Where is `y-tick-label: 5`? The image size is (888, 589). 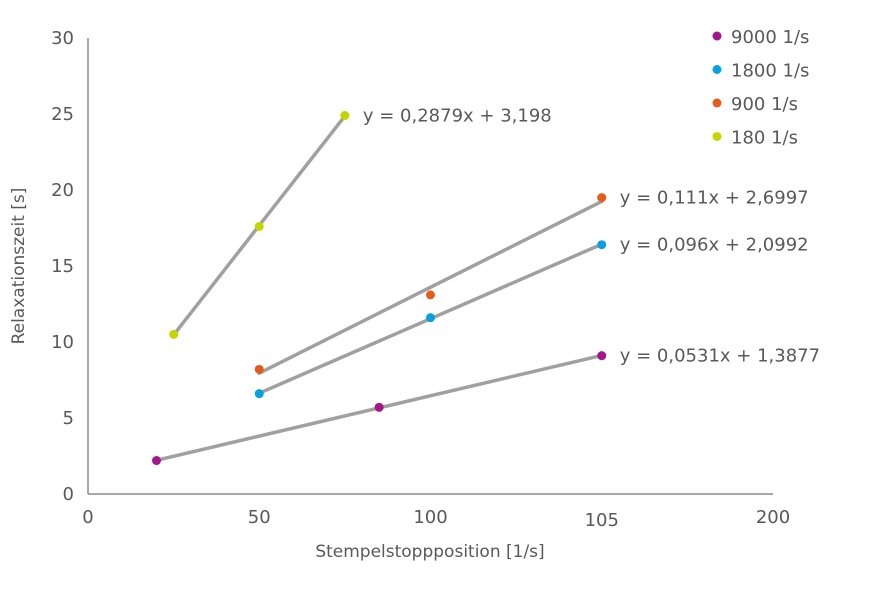
y-tick-label: 5 is located at coordinates (68, 418).